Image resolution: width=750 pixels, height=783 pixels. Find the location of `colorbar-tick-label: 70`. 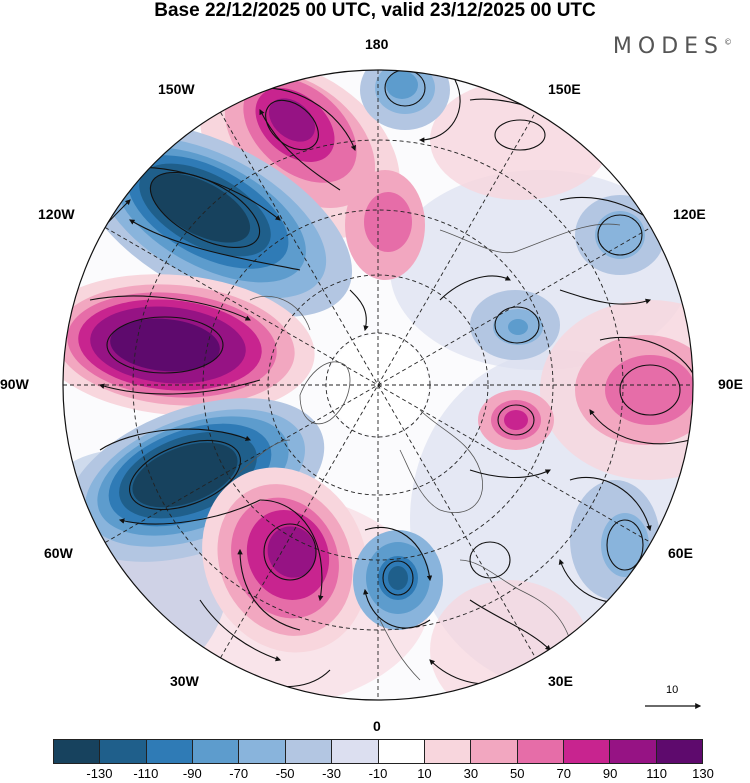

colorbar-tick-label: 70 is located at coordinates (563, 773).